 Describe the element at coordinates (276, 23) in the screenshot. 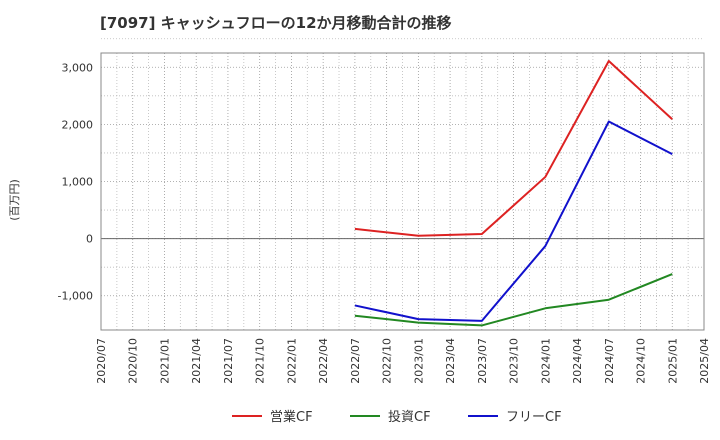

I see `chart-title: [7097] キャッシュフローの12か月移動合計の推移` at that location.